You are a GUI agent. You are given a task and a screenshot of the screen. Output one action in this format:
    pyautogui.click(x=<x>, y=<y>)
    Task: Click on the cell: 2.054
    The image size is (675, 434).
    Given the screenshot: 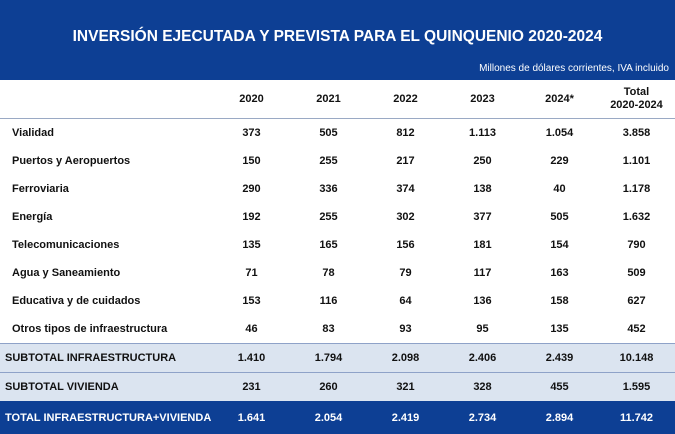 What is the action you would take?
    pyautogui.click(x=328, y=417)
    